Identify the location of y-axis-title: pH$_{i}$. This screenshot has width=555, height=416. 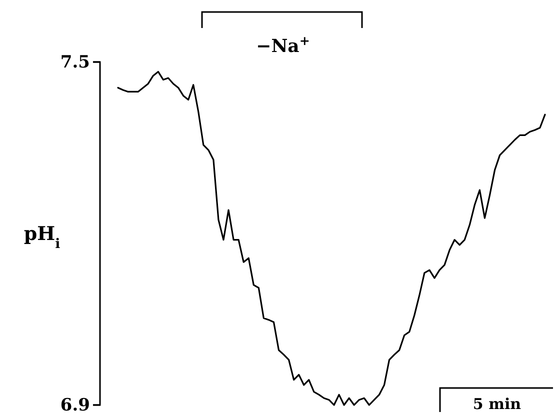
(42, 237).